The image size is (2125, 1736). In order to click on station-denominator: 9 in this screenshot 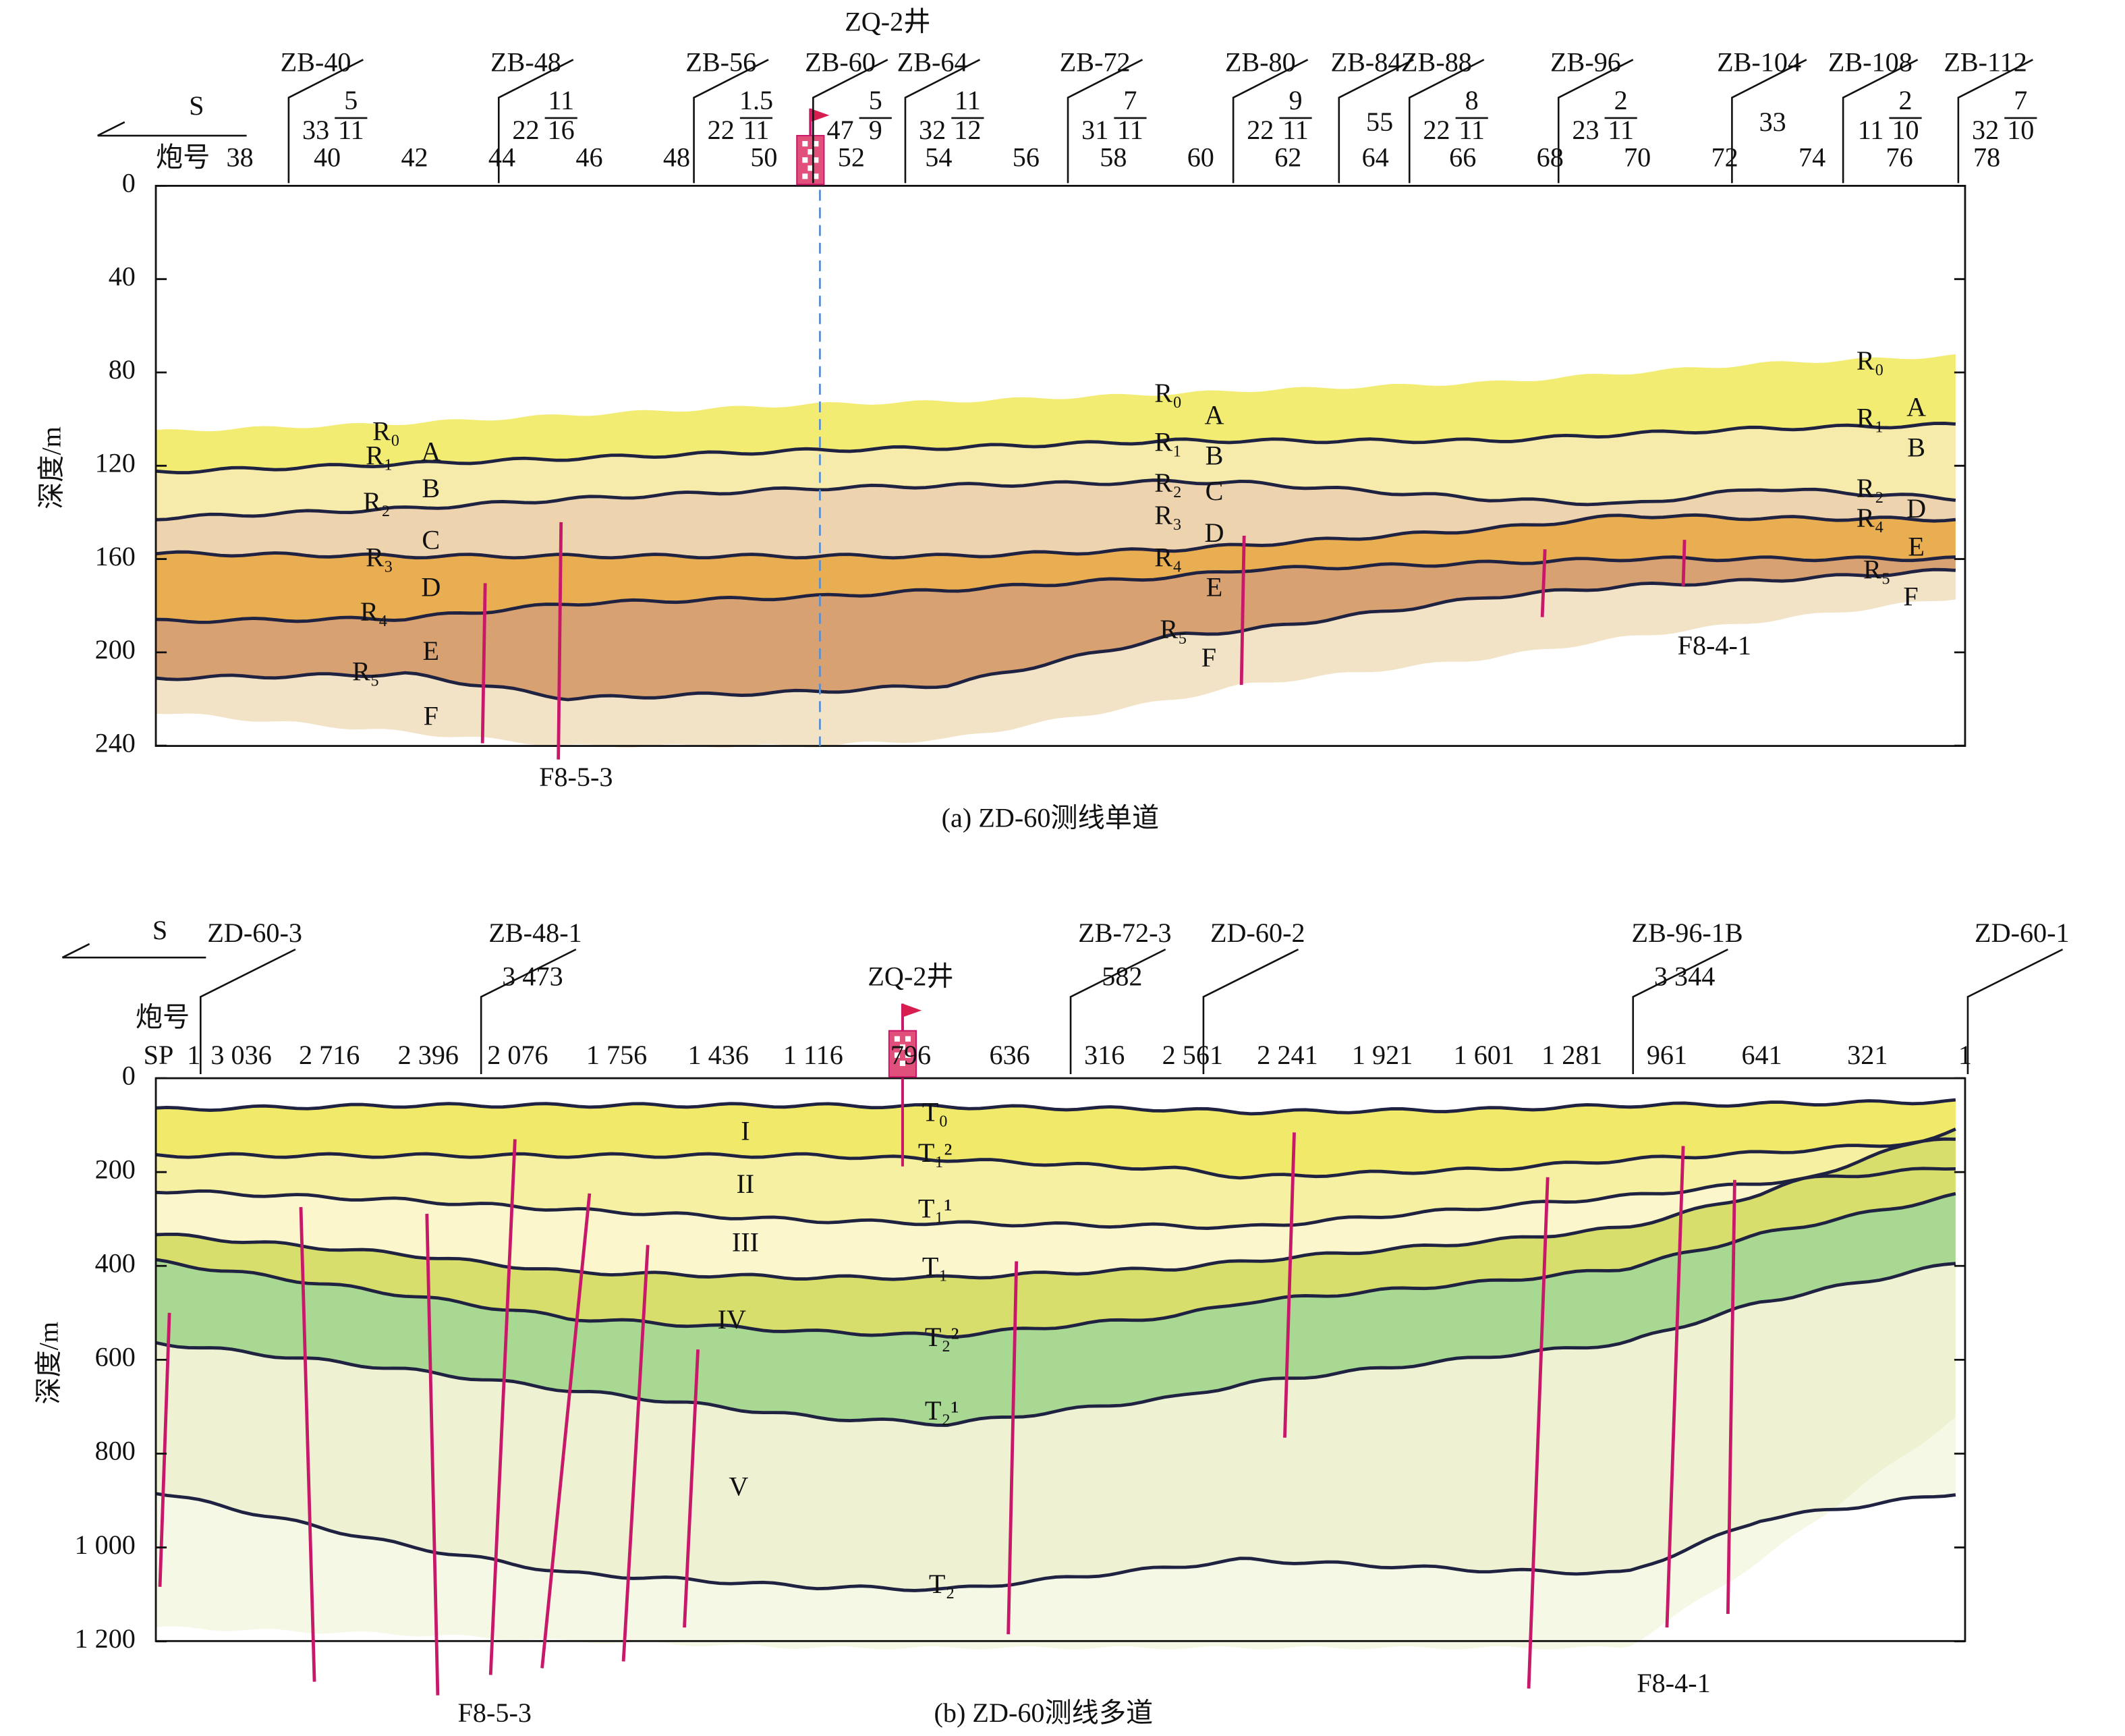, I will do `click(875, 130)`.